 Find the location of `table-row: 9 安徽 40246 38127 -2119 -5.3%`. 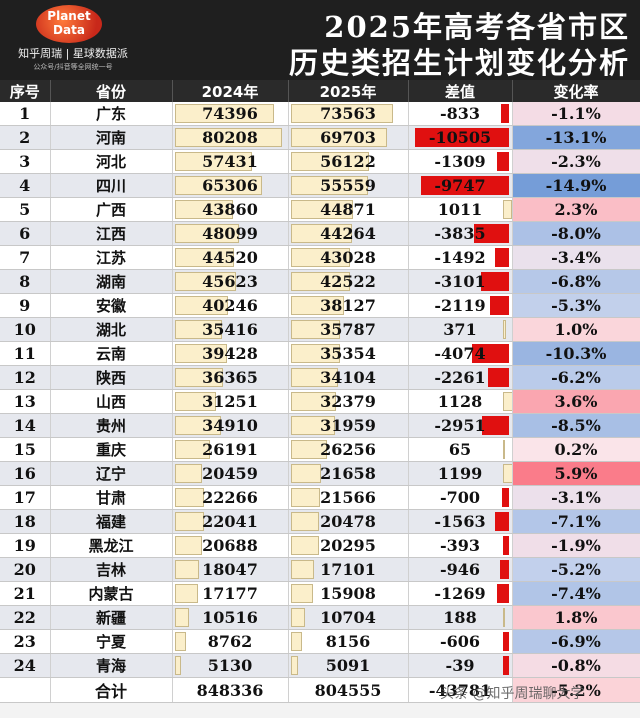

table-row: 9 安徽 40246 38127 -2119 -5.3% is located at coordinates (320, 305).